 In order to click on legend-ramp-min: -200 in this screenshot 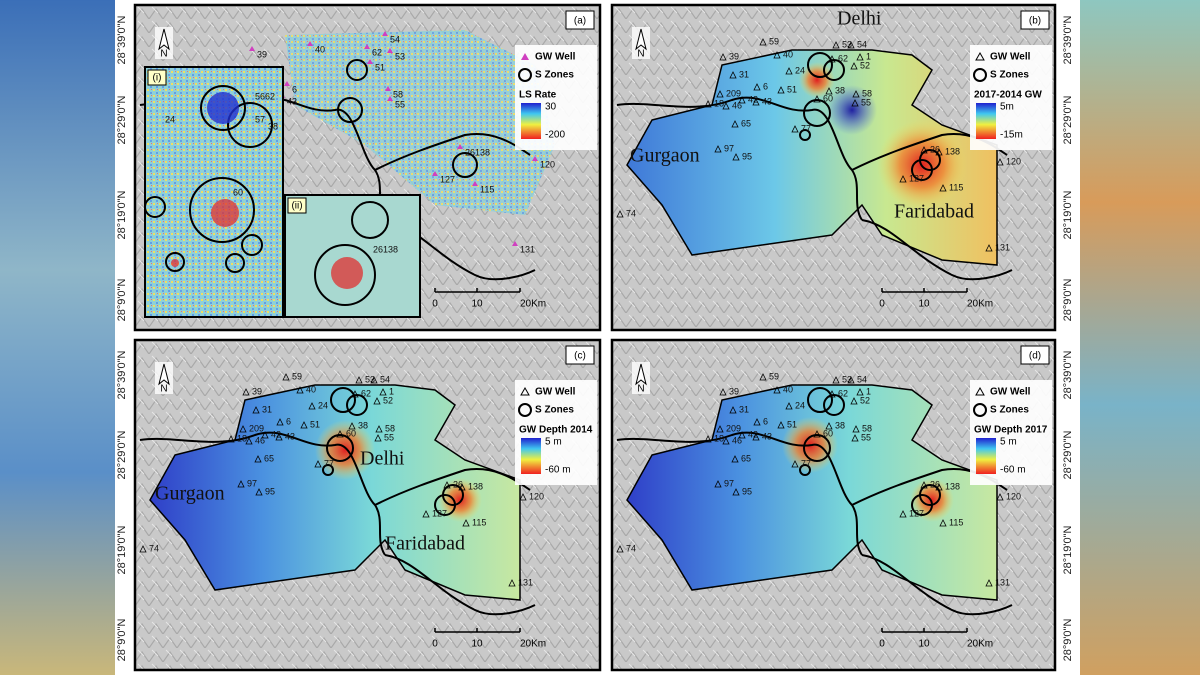, I will do `click(555, 135)`.